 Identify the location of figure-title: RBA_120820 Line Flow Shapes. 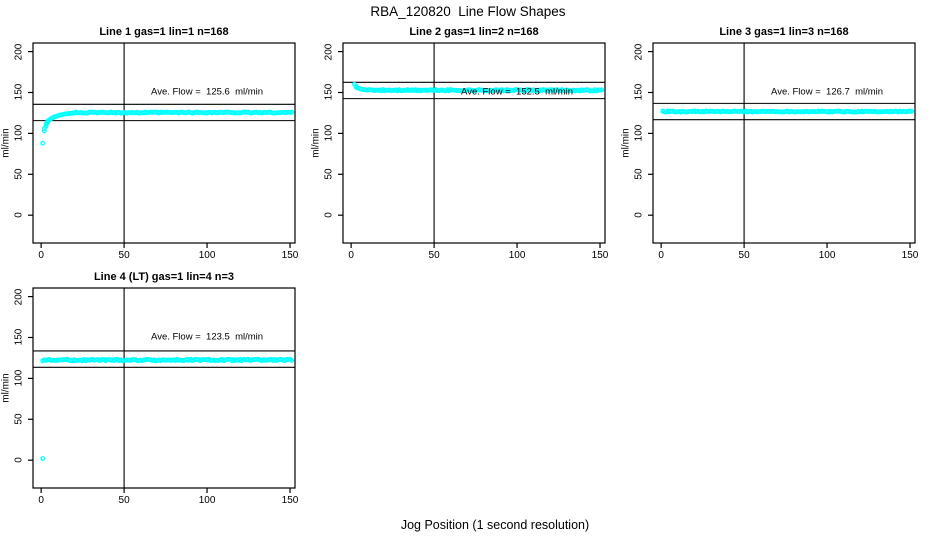
(468, 11).